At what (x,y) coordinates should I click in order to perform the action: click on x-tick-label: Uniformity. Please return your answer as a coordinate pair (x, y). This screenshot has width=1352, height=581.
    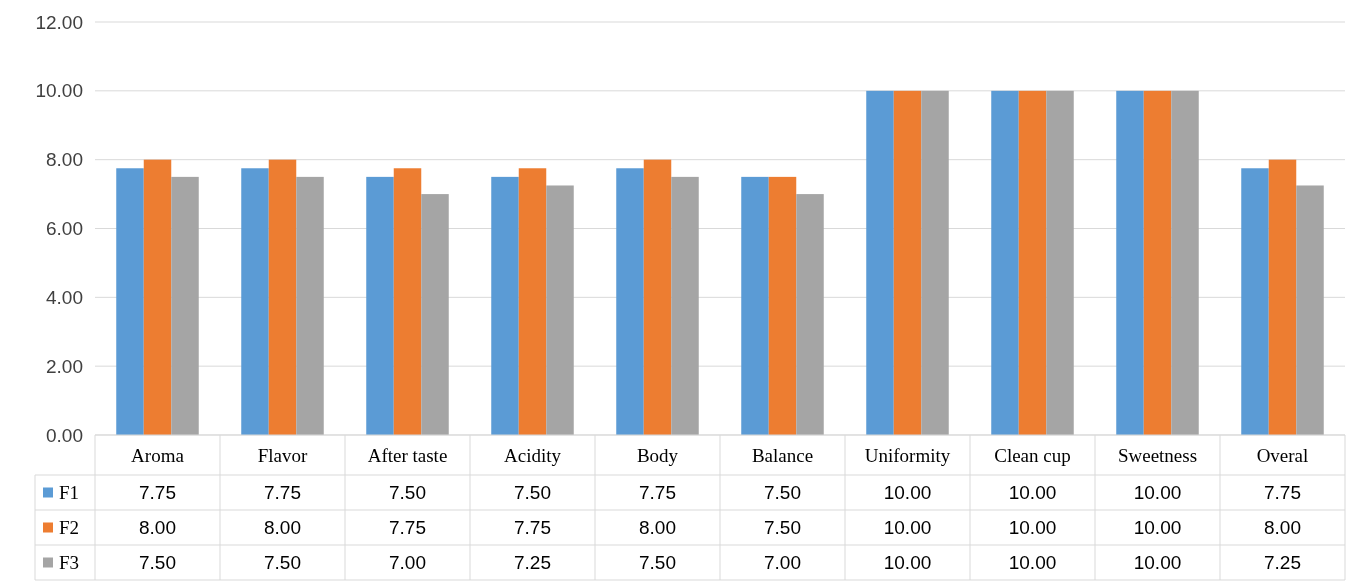
    Looking at the image, I should click on (907, 455).